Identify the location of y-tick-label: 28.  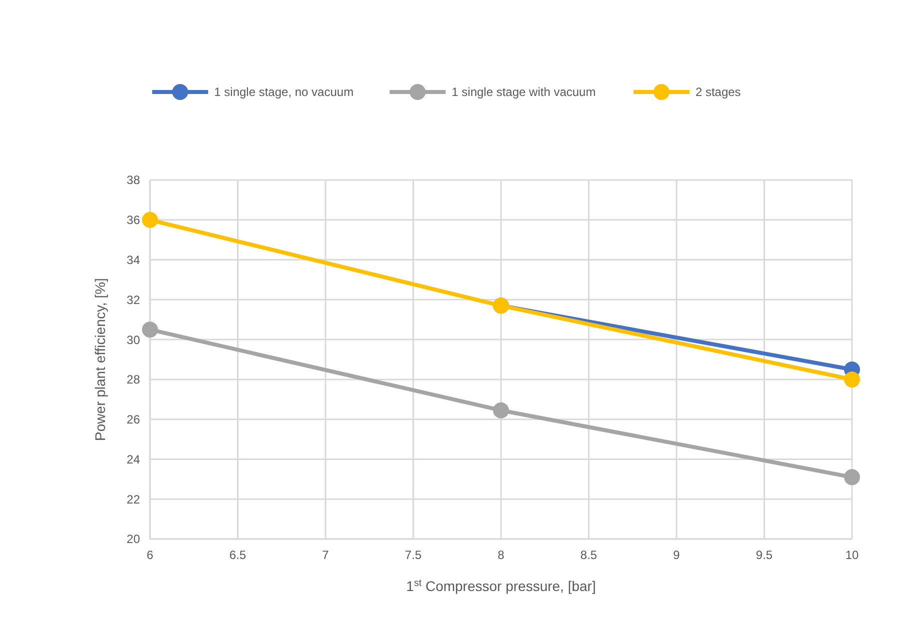
(133, 379).